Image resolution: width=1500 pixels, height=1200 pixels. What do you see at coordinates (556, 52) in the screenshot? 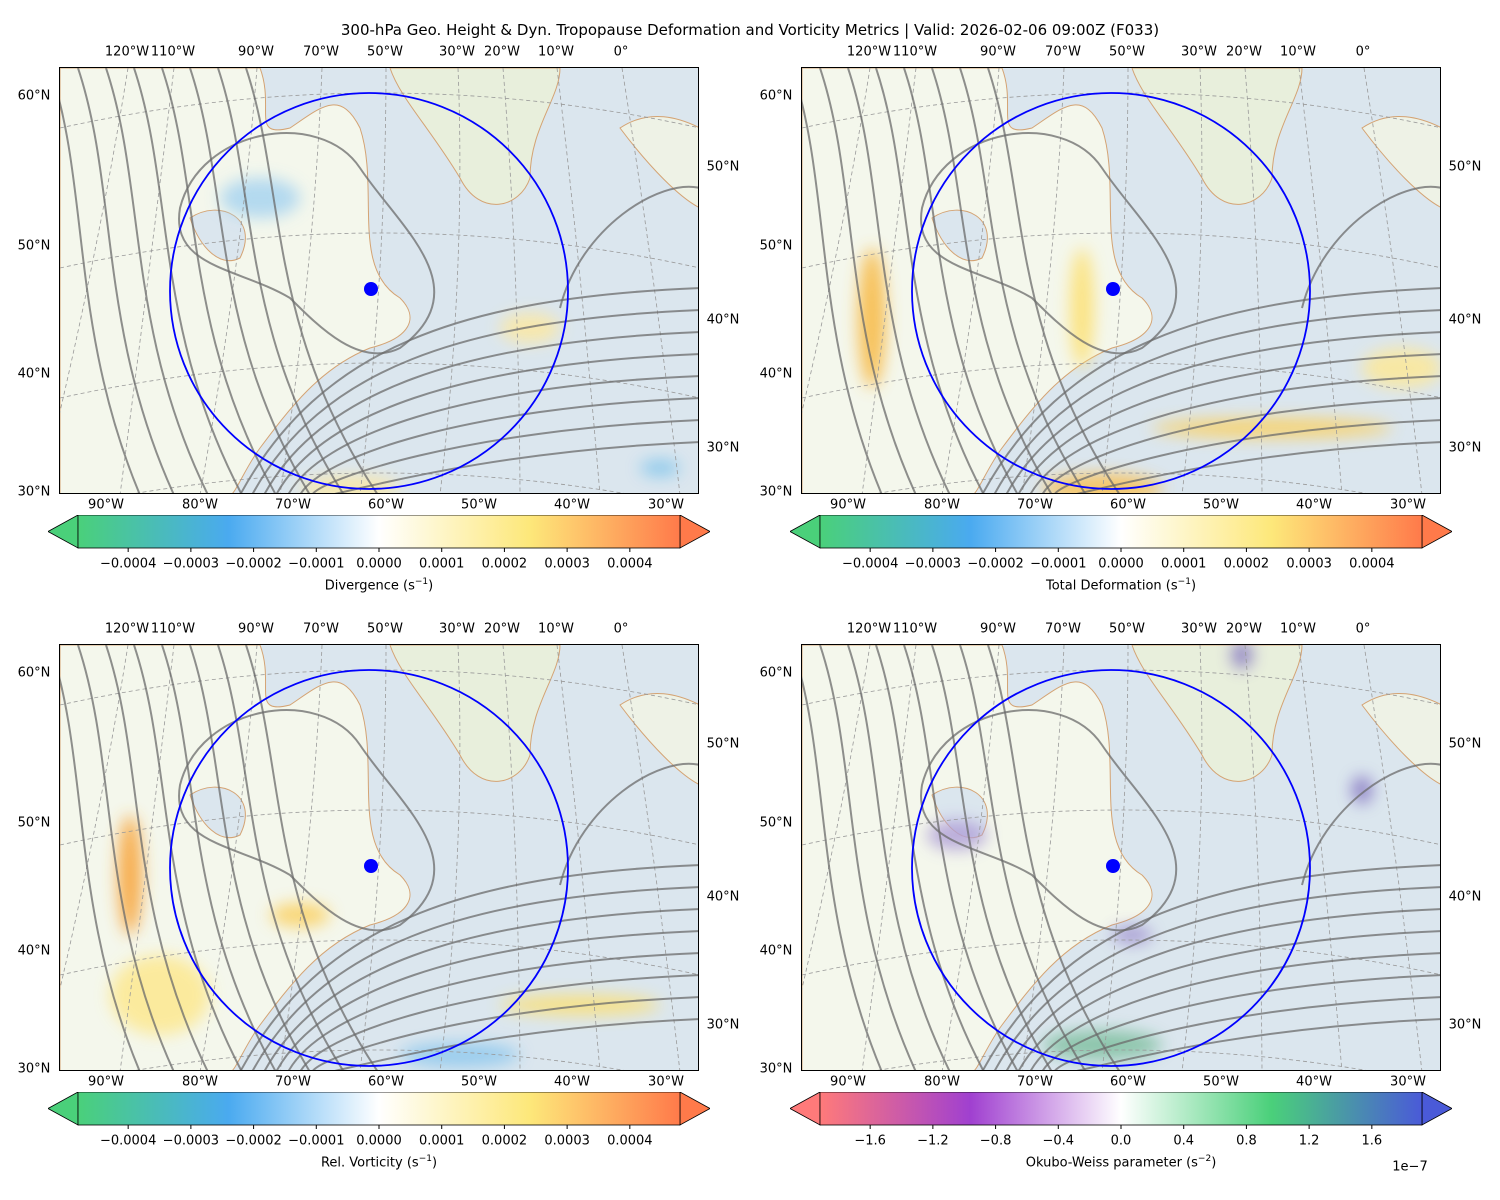
I see `top-lon-label: 10°W` at bounding box center [556, 52].